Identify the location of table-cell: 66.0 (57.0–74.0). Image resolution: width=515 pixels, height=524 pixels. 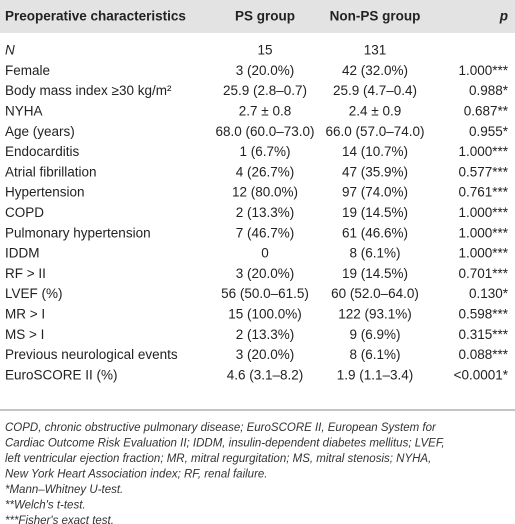
(374, 131).